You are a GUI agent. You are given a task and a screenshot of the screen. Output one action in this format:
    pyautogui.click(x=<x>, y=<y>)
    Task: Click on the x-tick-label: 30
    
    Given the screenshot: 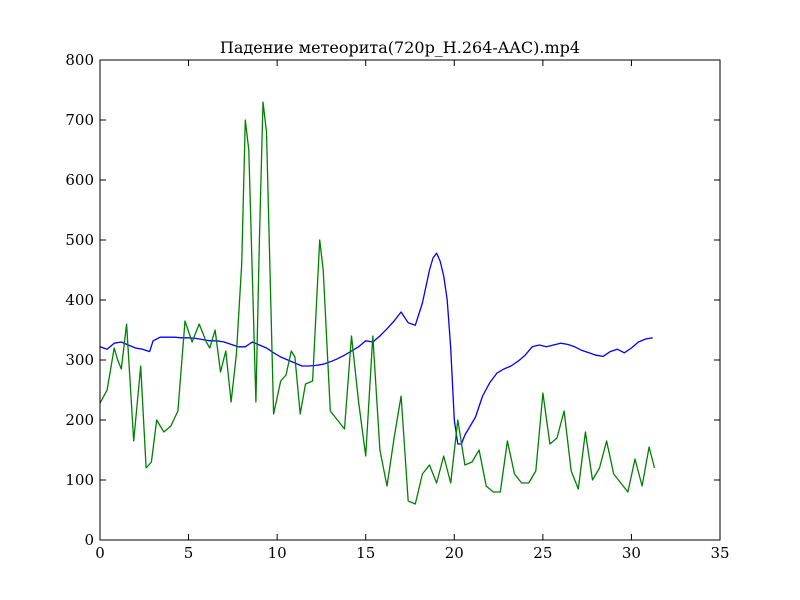 What is the action you would take?
    pyautogui.click(x=631, y=553)
    